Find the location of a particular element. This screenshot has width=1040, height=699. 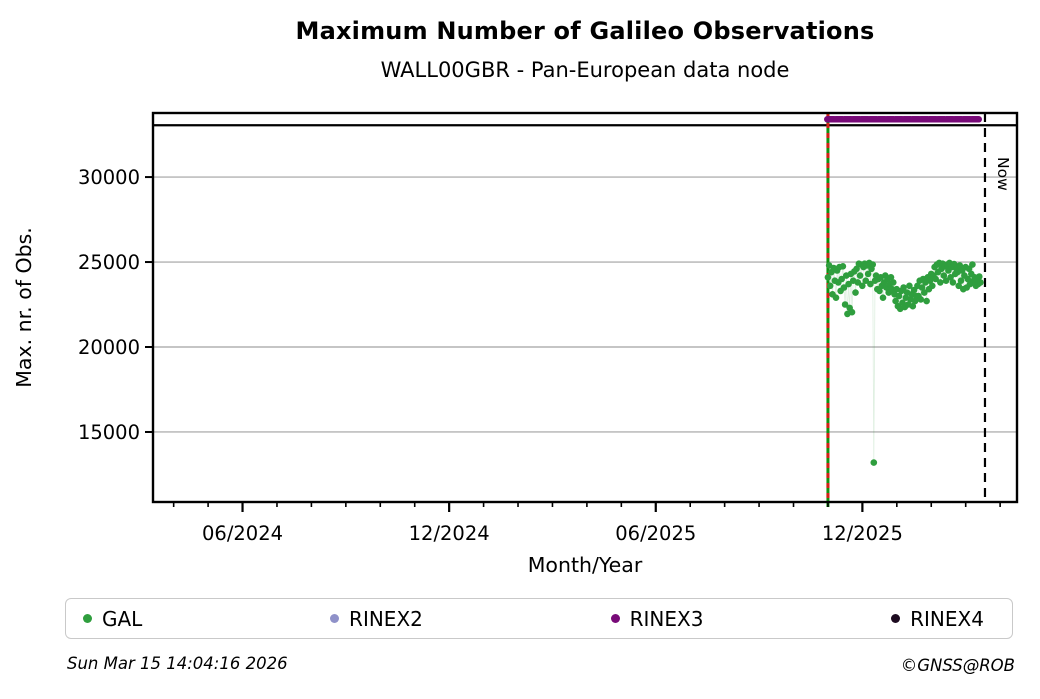

now-label: Now is located at coordinates (1003, 174).